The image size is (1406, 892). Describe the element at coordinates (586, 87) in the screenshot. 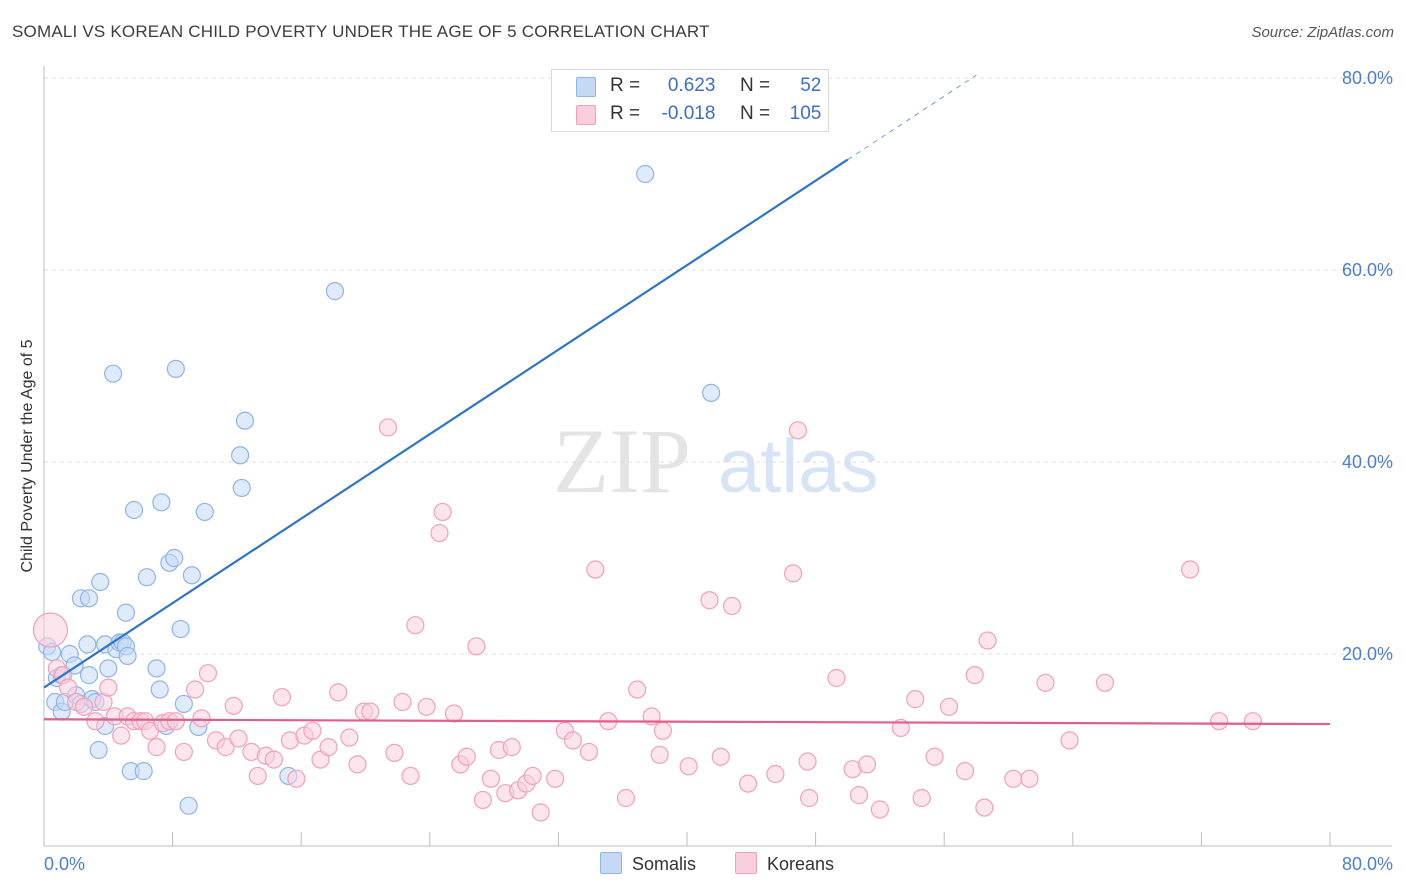

I see `legend-swatch-somalis` at that location.